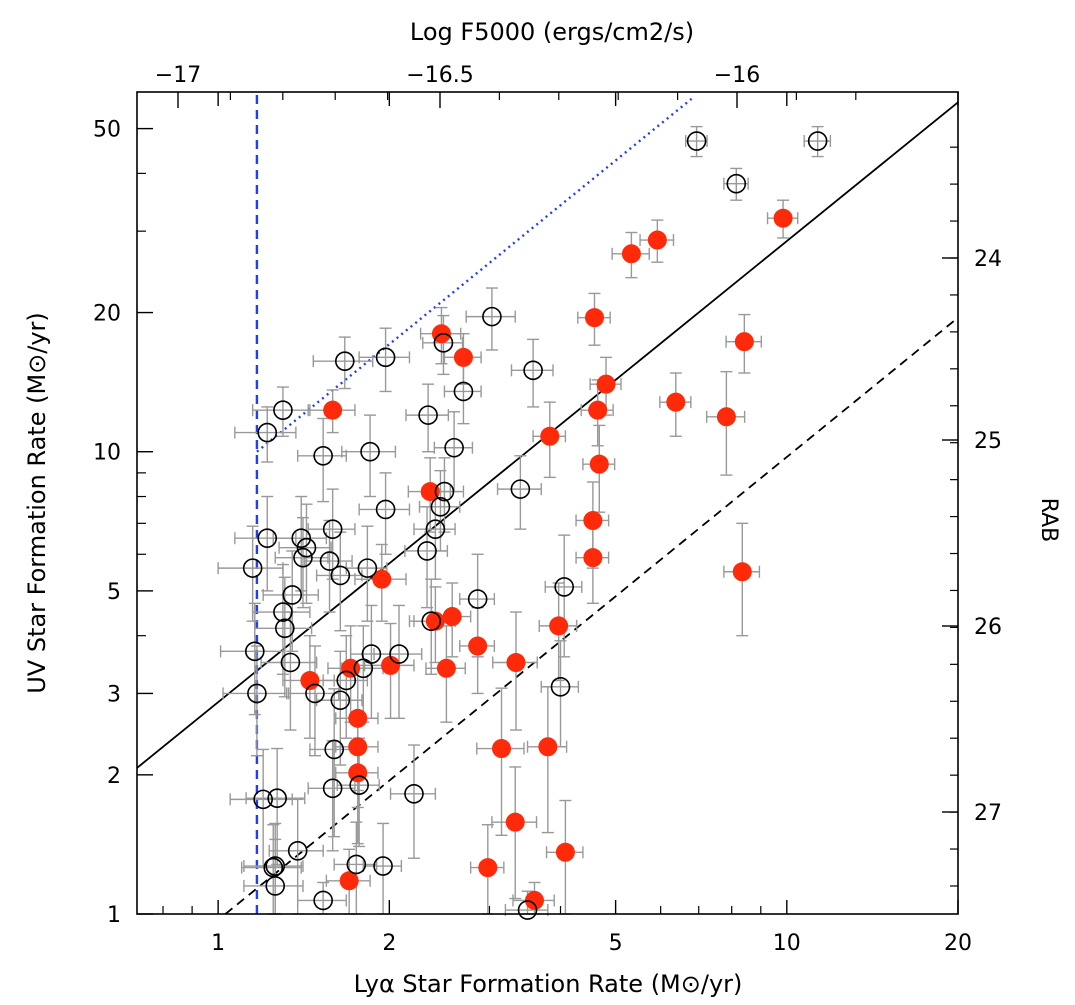  What do you see at coordinates (548, 984) in the screenshot?
I see `x-axis-label: Lyα Star Formation Rate (M⊙/yr)` at bounding box center [548, 984].